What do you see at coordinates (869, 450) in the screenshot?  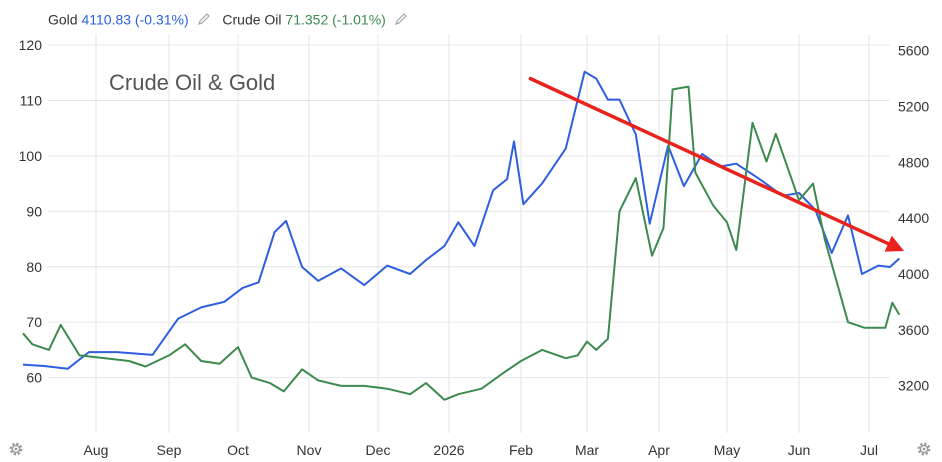 I see `x-tick-label: Jul` at bounding box center [869, 450].